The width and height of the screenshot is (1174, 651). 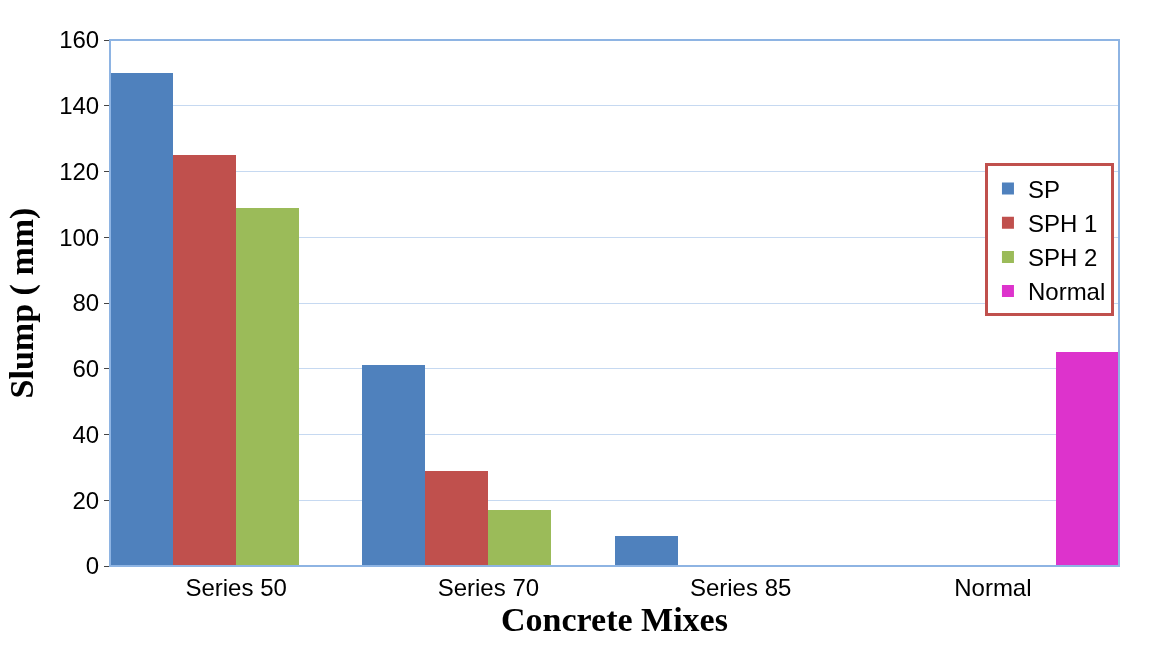 What do you see at coordinates (1062, 224) in the screenshot?
I see `legend-label: SPH 1` at bounding box center [1062, 224].